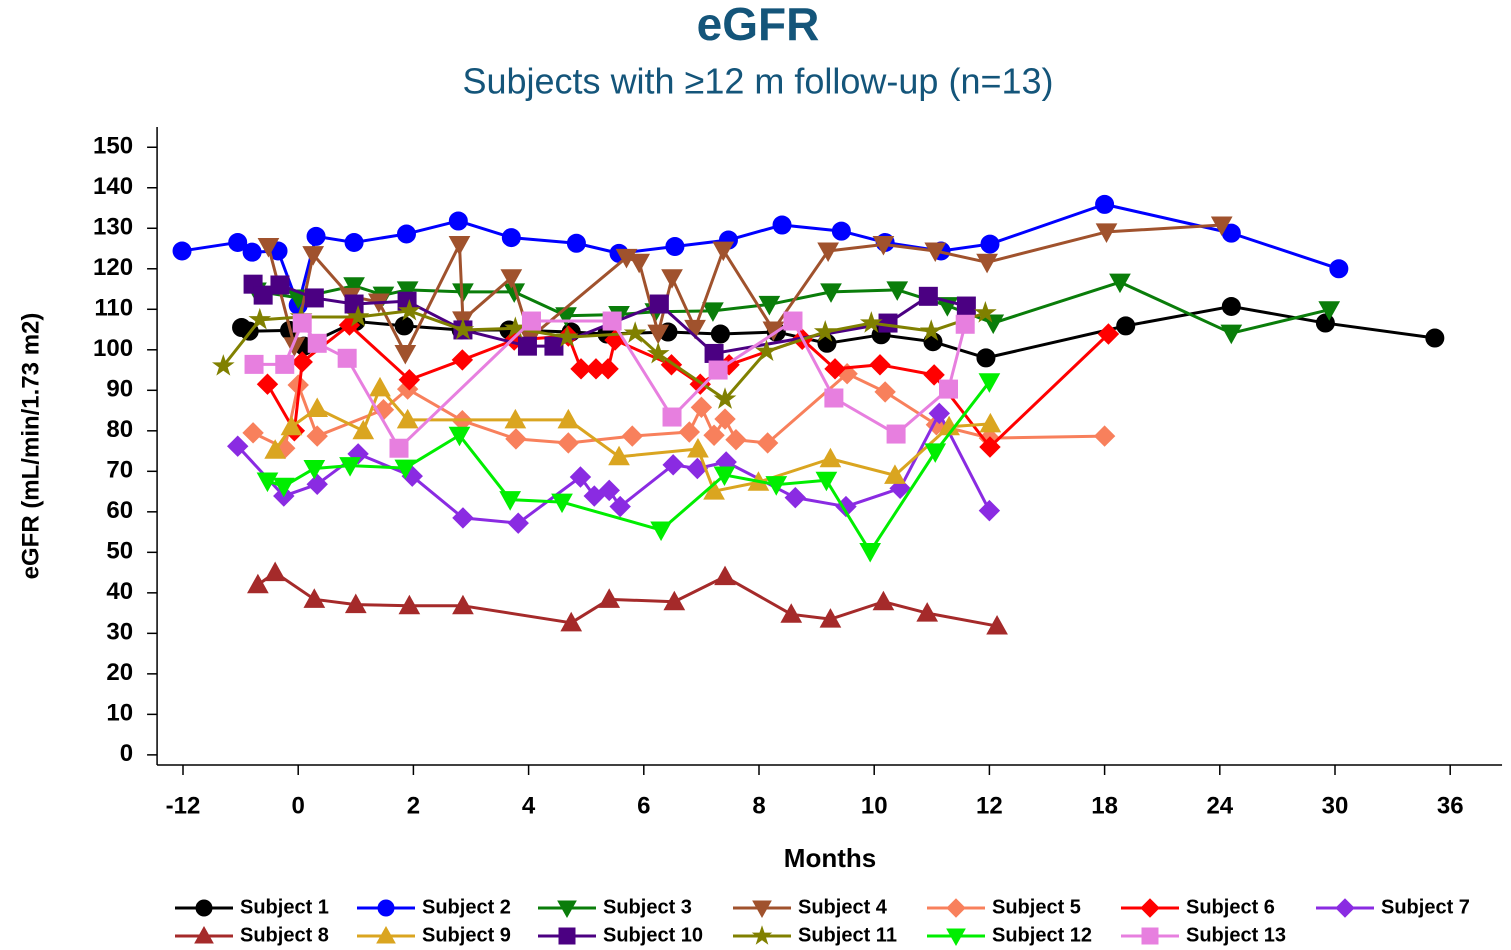 The width and height of the screenshot is (1511, 950). Describe the element at coordinates (643, 805) in the screenshot. I see `x-tick-label: 6` at that location.